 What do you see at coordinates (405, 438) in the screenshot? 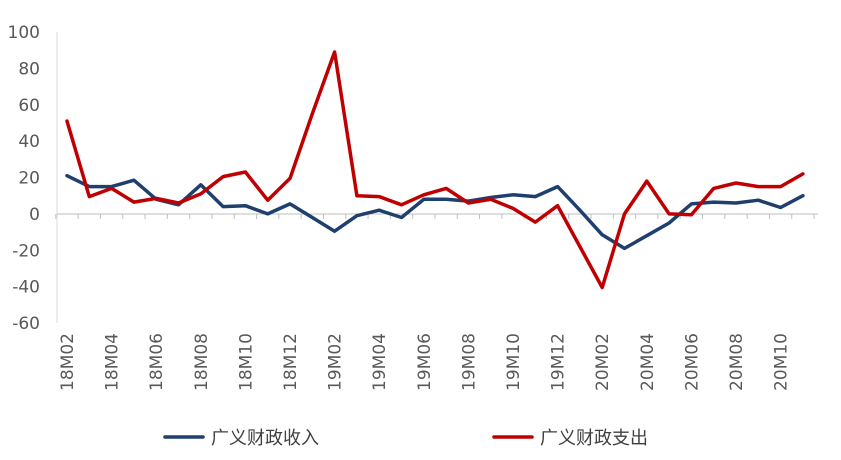
I see `legend: 广义财政收入 广义财政支出` at bounding box center [405, 438].